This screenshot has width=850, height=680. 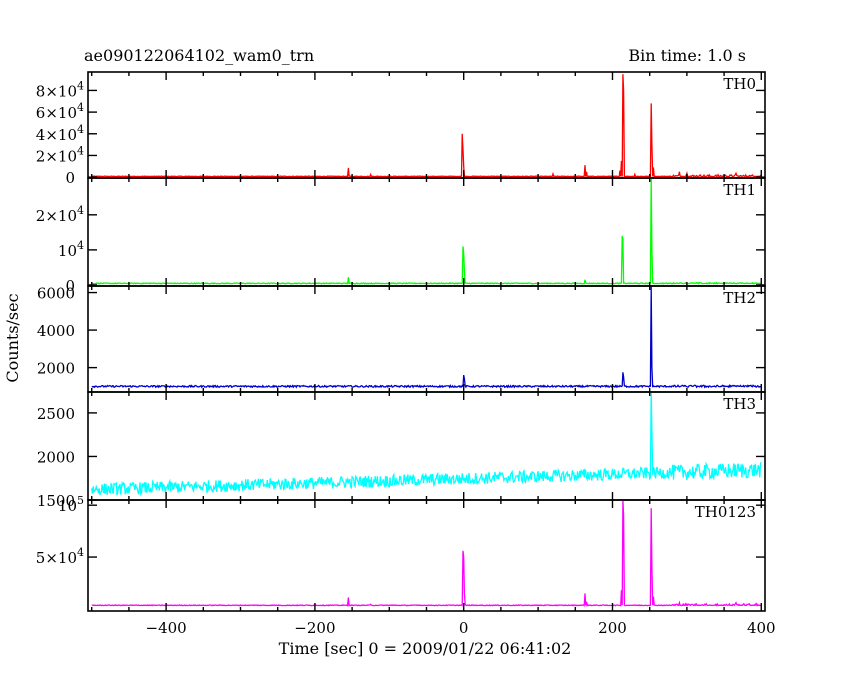 I want to click on panel-name-label: TH0, so click(x=739, y=84).